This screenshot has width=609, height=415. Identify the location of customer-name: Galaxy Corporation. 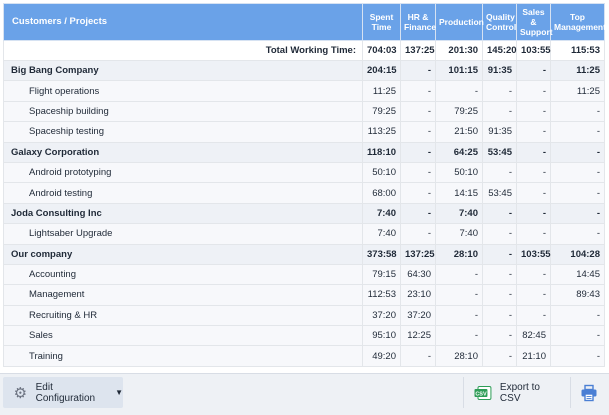
(183, 152).